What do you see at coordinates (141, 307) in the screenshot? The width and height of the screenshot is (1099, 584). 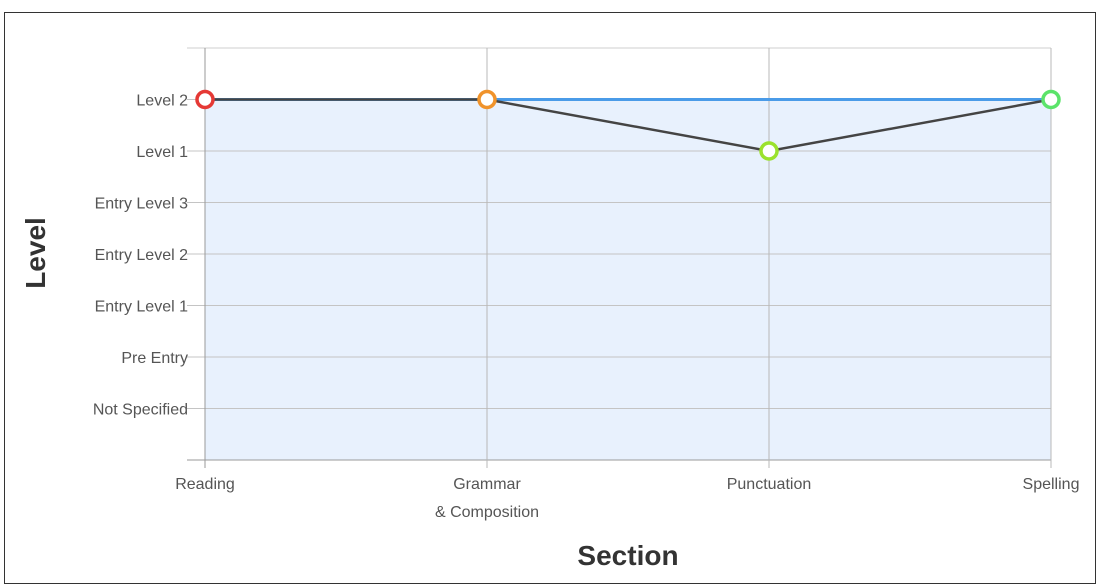 I see `y-tick-label: Entry Level 1` at bounding box center [141, 307].